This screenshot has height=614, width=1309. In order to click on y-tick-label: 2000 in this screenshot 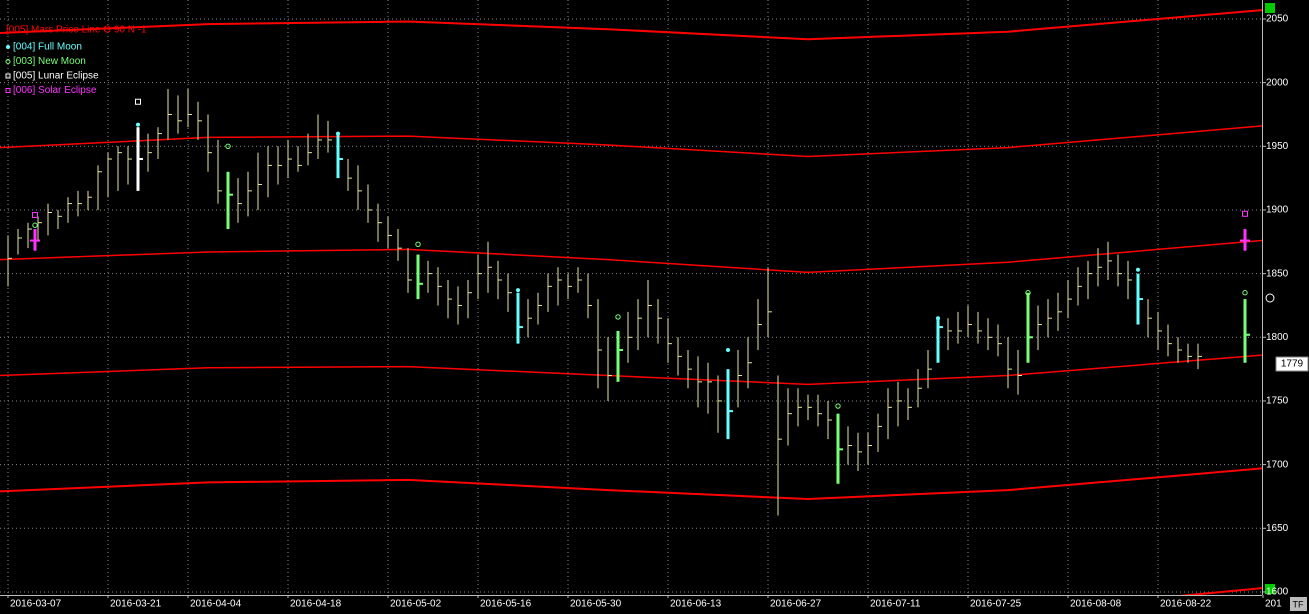, I will do `click(1277, 82)`.